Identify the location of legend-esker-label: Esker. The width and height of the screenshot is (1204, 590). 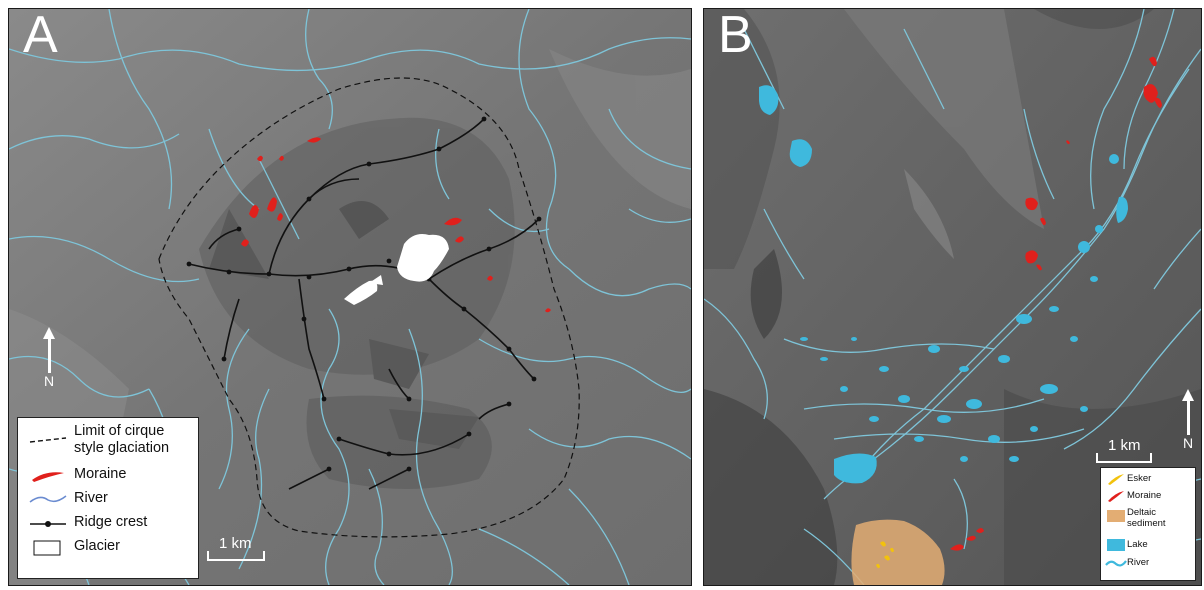
(1139, 478).